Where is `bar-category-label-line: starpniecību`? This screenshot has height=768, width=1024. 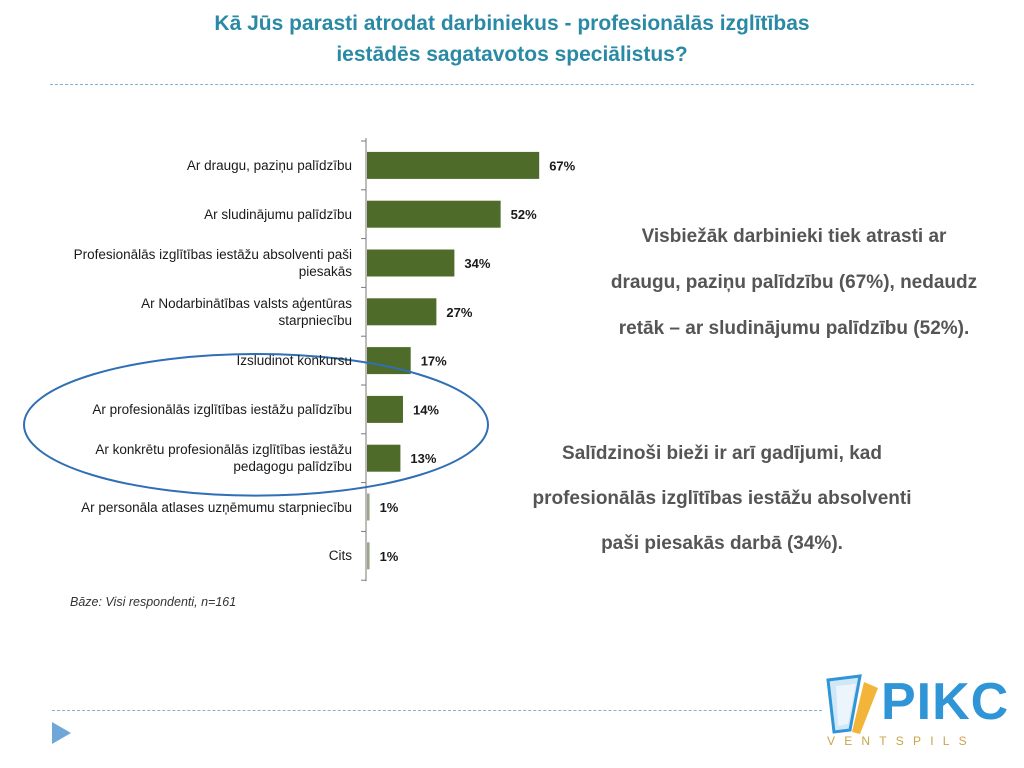
bar-category-label-line: starpniecību is located at coordinates (315, 320).